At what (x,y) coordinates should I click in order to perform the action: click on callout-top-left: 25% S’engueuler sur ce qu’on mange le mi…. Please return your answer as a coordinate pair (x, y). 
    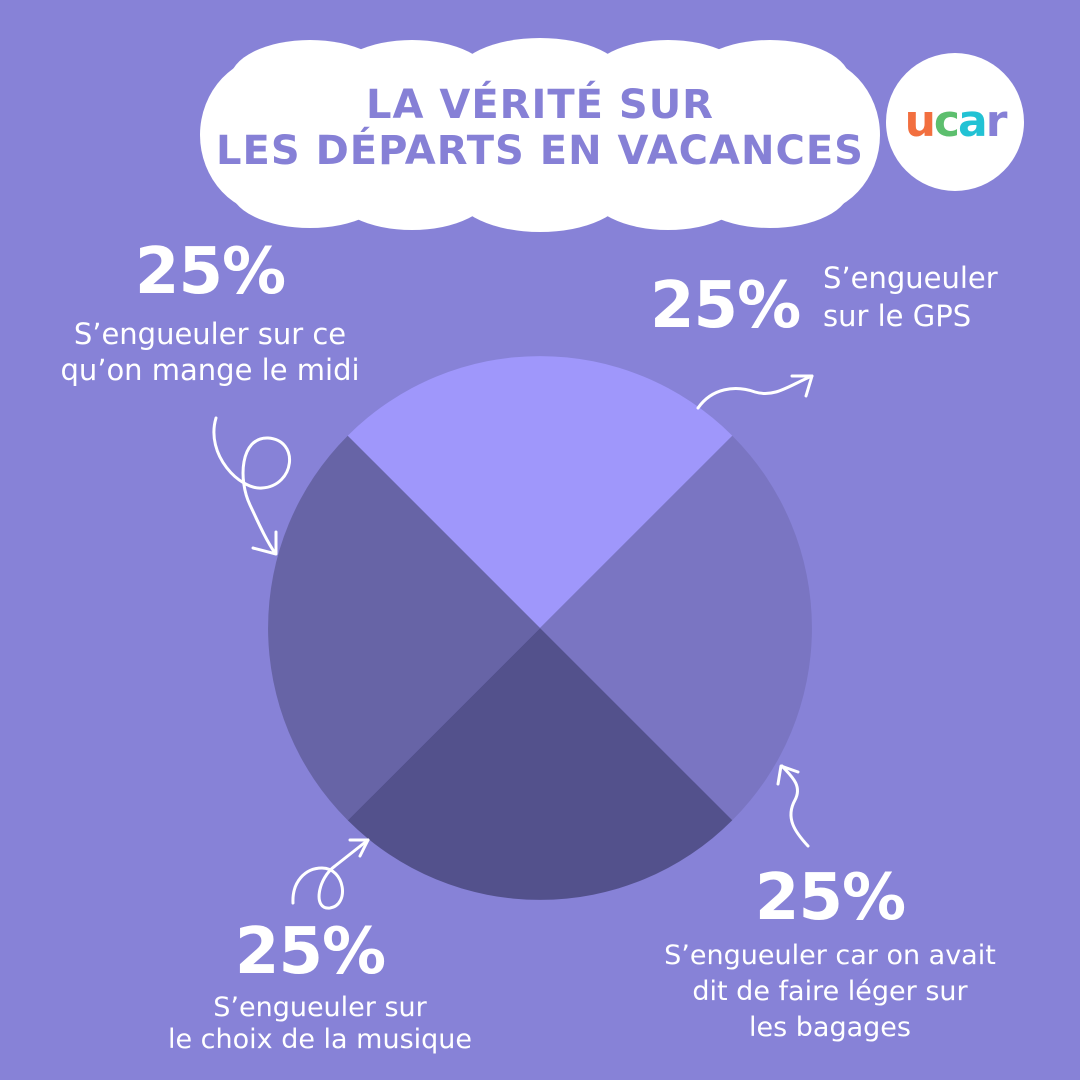
    Looking at the image, I should click on (210, 314).